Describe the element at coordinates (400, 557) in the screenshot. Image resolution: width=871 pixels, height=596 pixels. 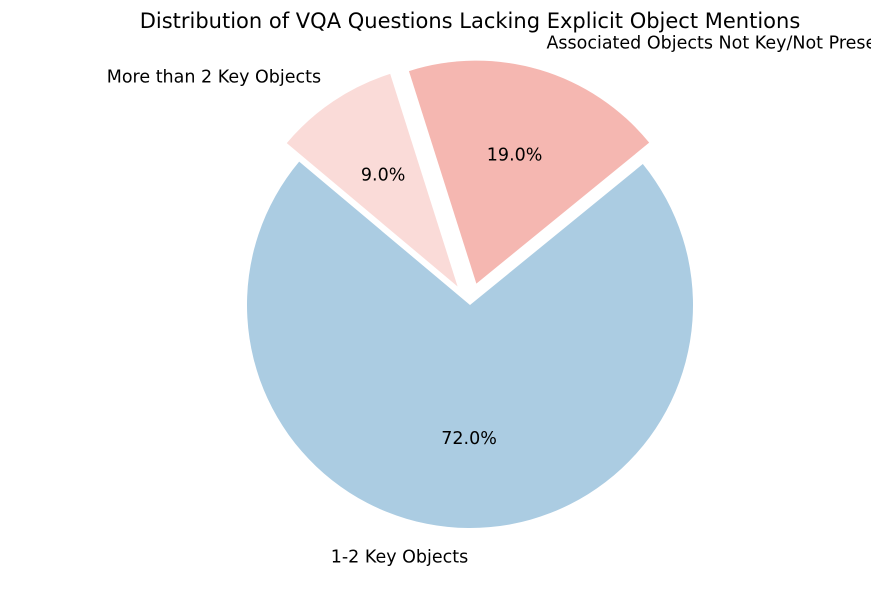
I see `pie-slice-label-0: 1-2 Key Objects` at that location.